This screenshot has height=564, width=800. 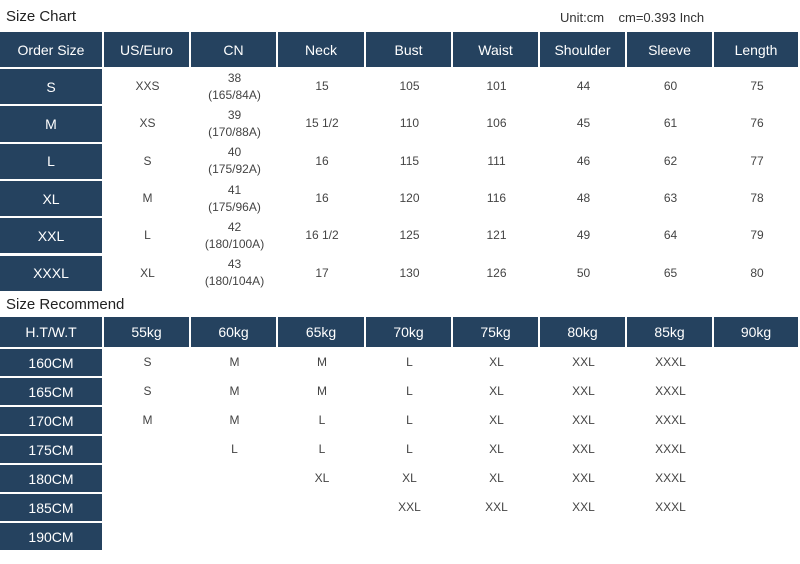 I want to click on table-cell: XS, so click(x=147, y=123).